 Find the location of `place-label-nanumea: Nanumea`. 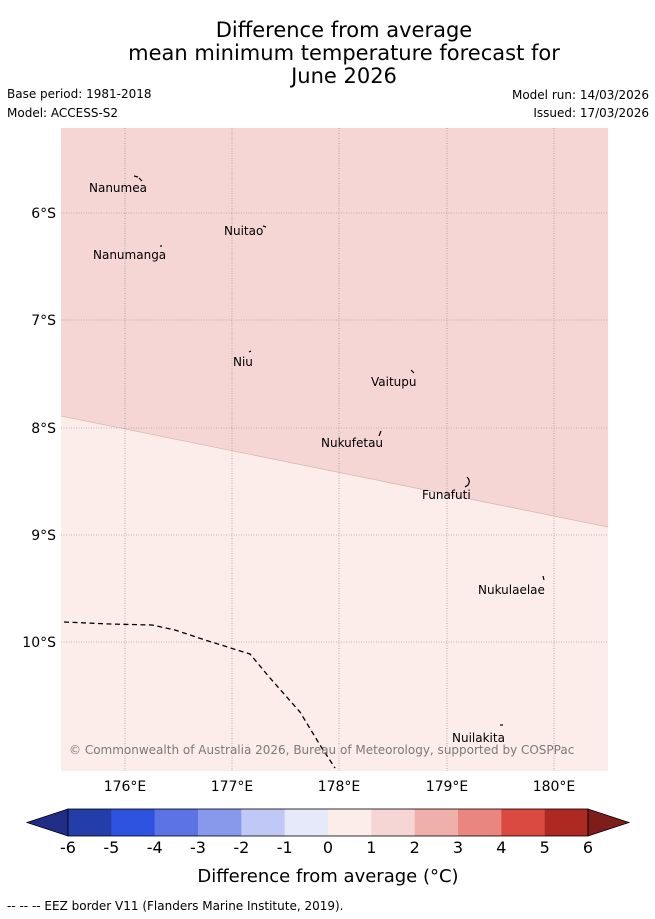

place-label-nanumea: Nanumea is located at coordinates (118, 188).